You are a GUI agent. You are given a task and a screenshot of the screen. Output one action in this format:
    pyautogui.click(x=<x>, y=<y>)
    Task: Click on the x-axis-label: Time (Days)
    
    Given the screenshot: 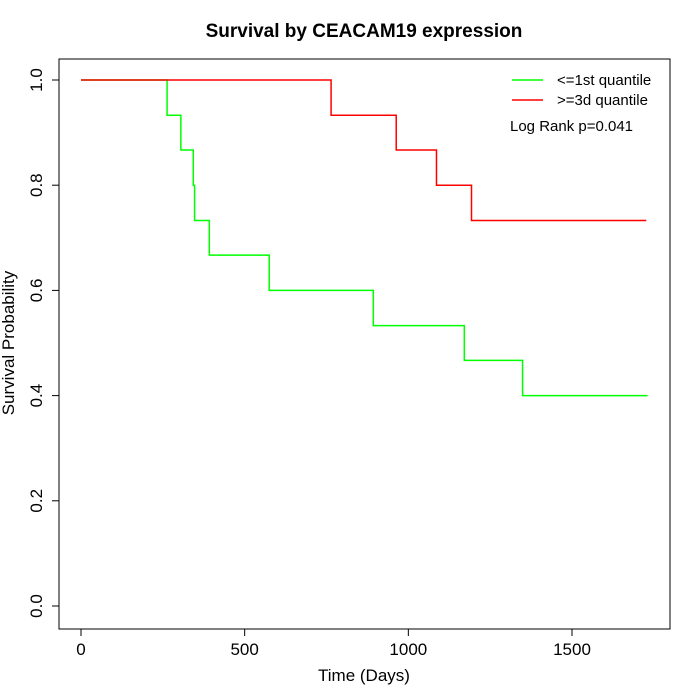 What is the action you would take?
    pyautogui.click(x=364, y=675)
    